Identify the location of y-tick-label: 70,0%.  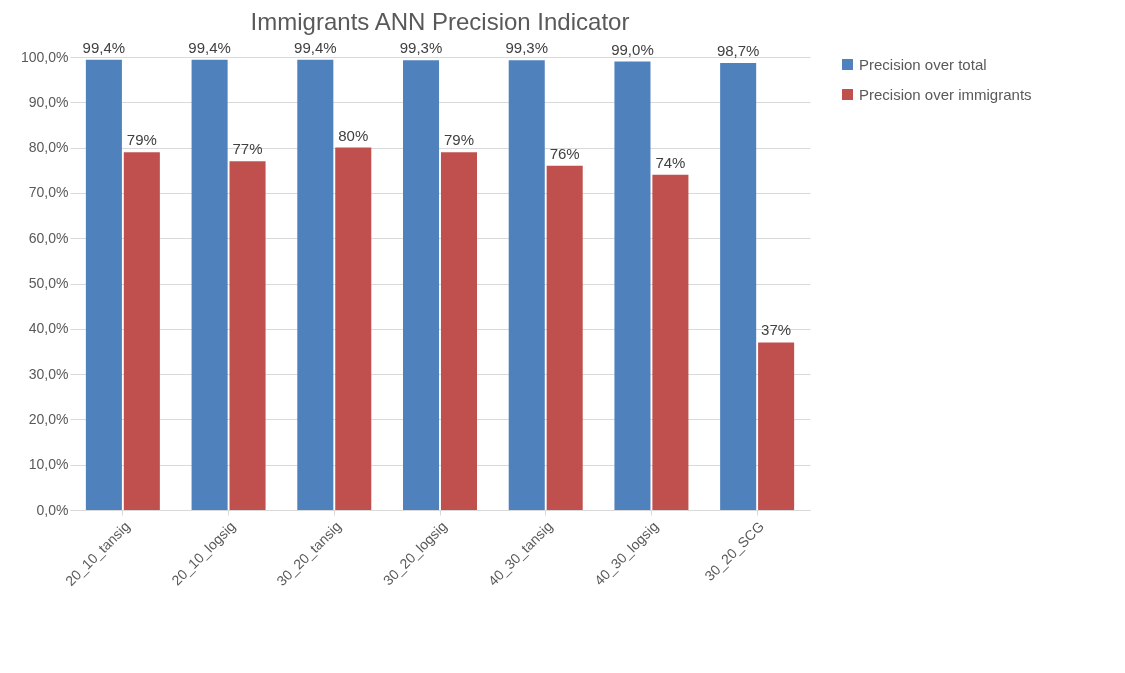
(48, 192).